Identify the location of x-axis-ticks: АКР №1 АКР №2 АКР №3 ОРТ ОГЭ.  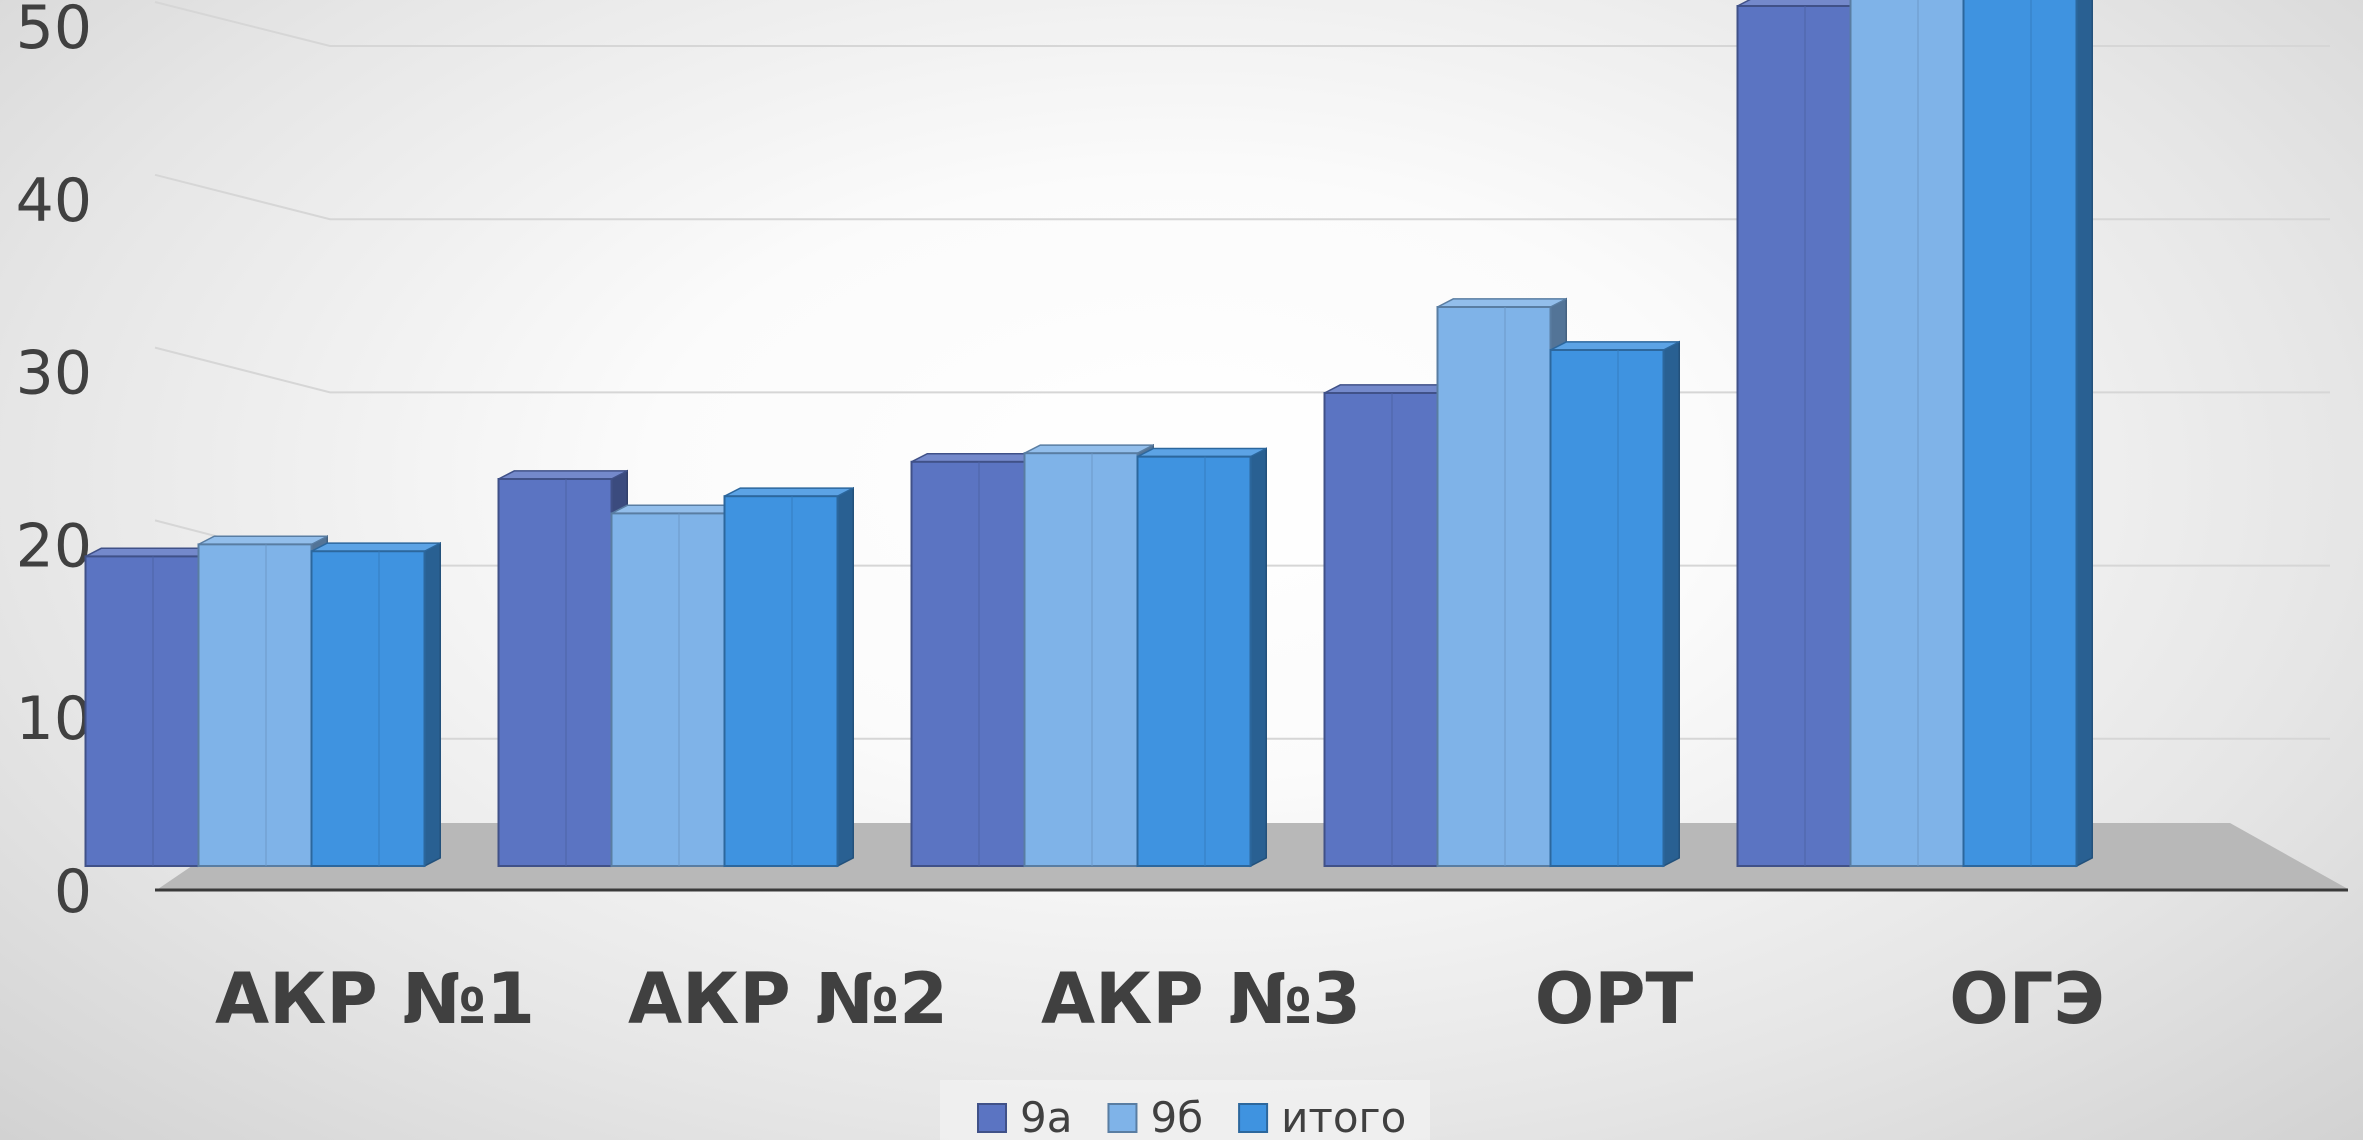
(1160, 999).